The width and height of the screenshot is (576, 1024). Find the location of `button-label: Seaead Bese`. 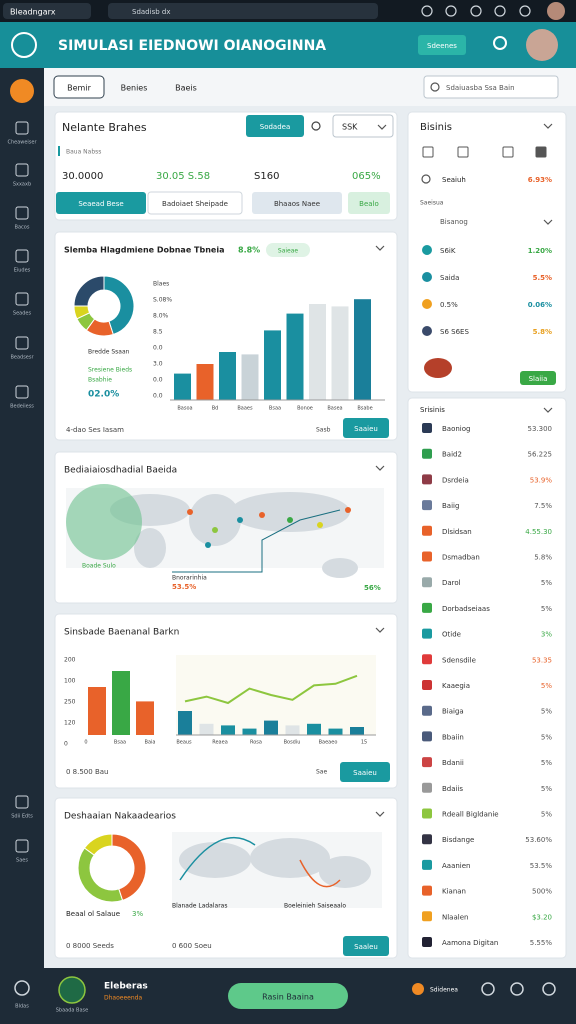

button-label: Seaead Bese is located at coordinates (100, 204).